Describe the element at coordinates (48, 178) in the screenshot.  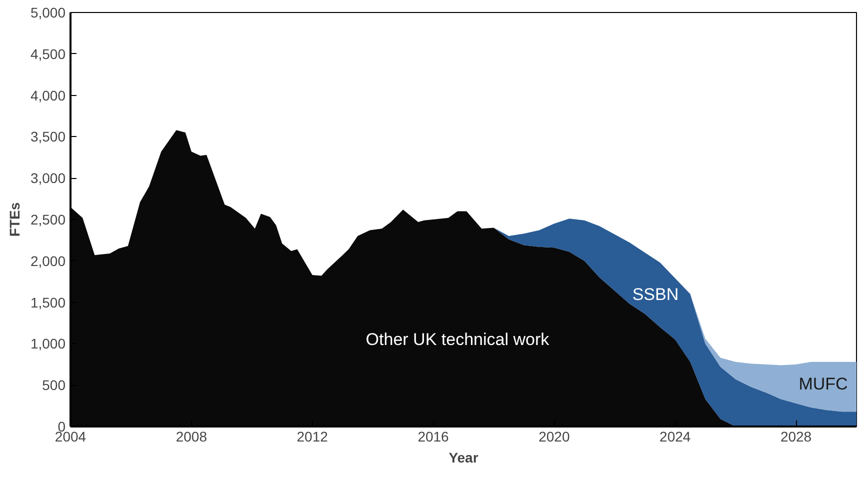
I see `y-tick-label: 3,000` at that location.